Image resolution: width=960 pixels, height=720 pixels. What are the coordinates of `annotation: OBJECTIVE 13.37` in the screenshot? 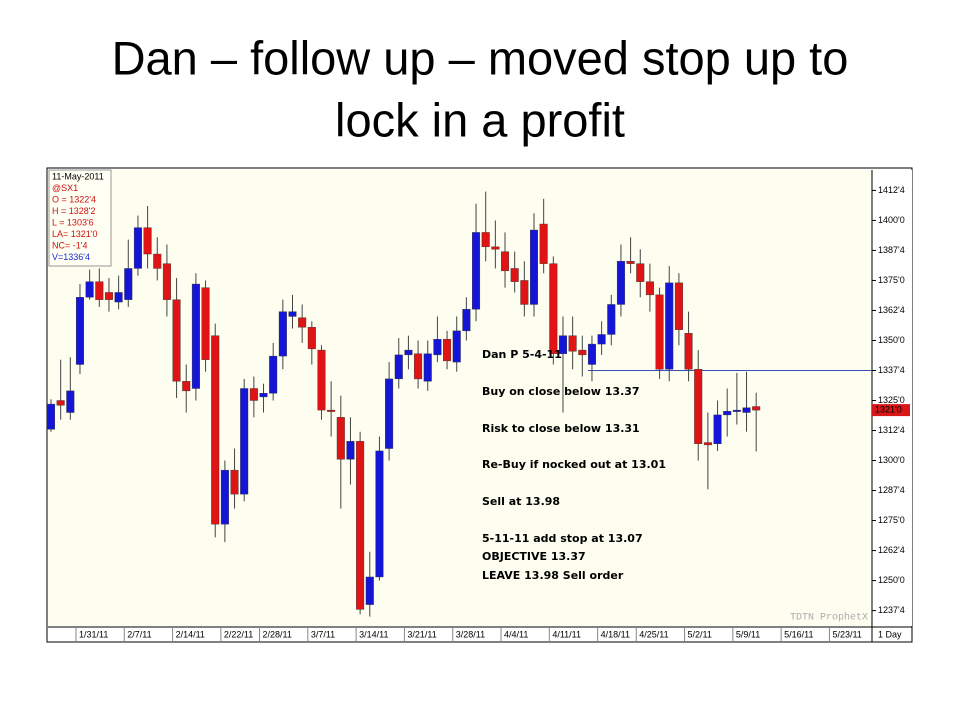 It's located at (534, 556).